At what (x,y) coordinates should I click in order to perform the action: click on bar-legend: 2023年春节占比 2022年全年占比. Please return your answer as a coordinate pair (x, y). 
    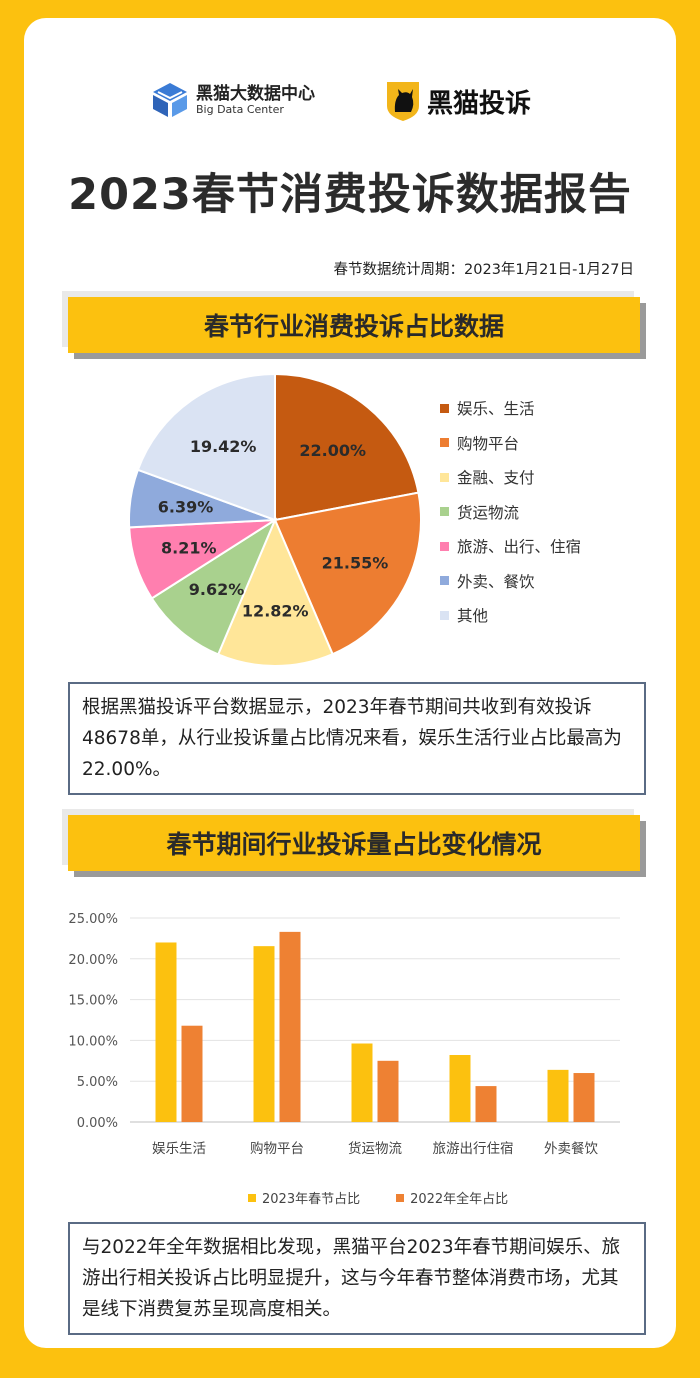
    Looking at the image, I should click on (396, 1197).